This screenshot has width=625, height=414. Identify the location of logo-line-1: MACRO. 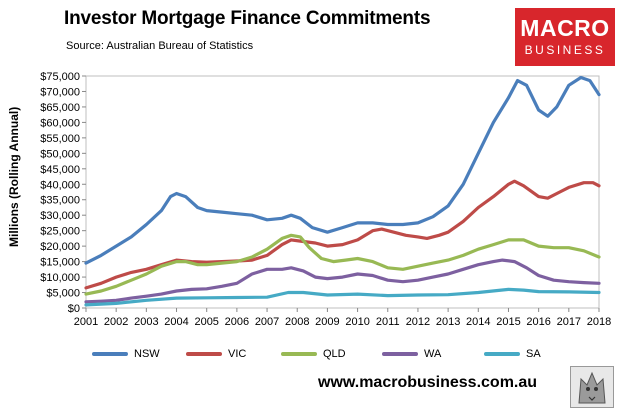
(565, 28).